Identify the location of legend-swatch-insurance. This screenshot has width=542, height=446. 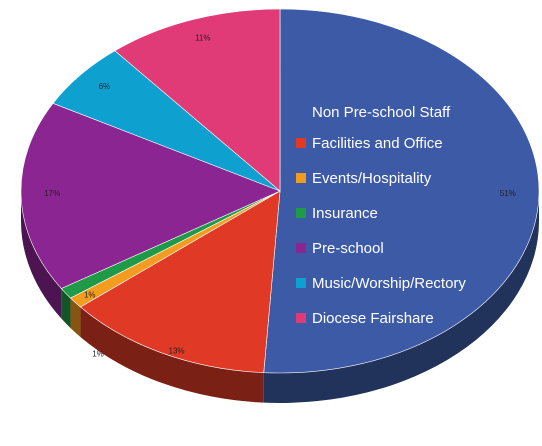
(301, 213).